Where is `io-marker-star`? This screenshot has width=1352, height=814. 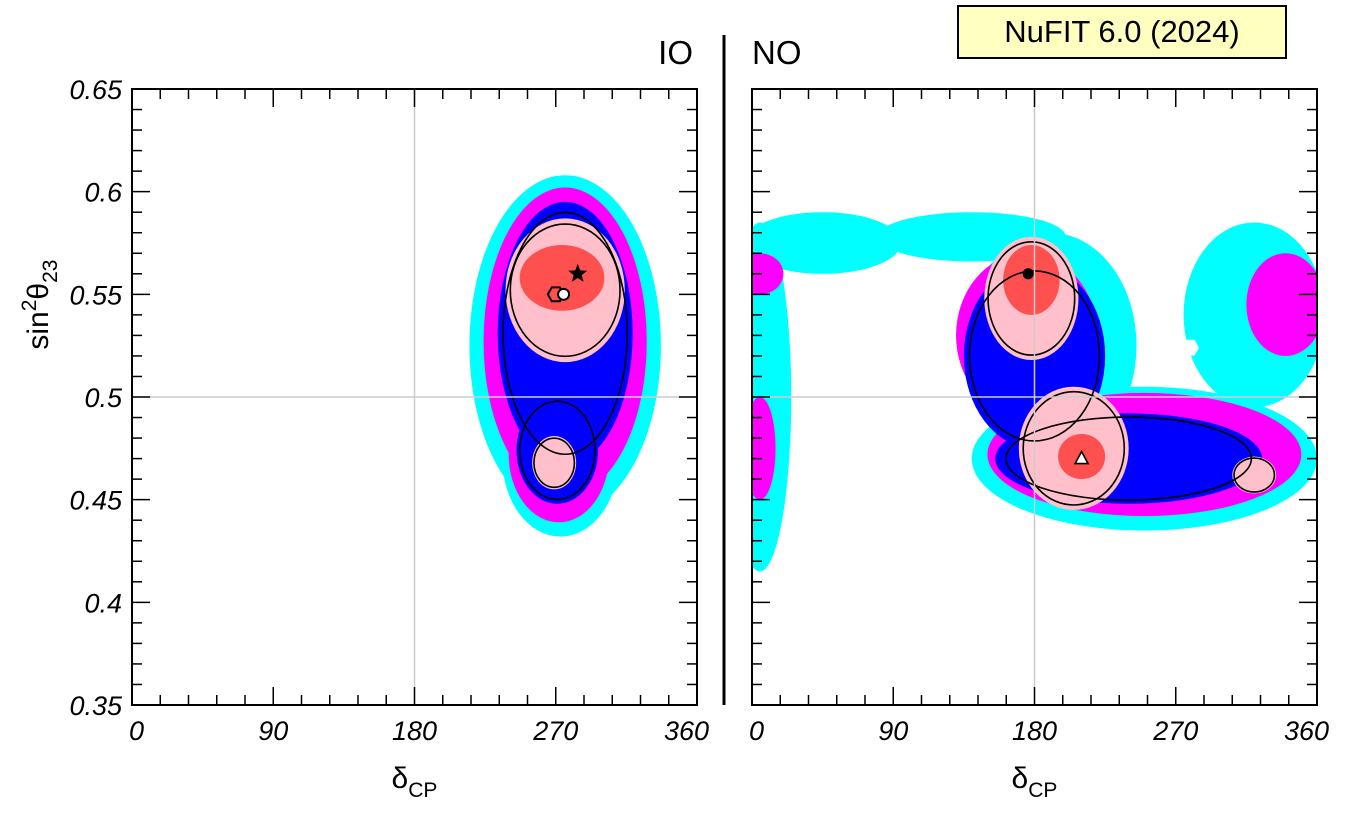 io-marker-star is located at coordinates (578, 272).